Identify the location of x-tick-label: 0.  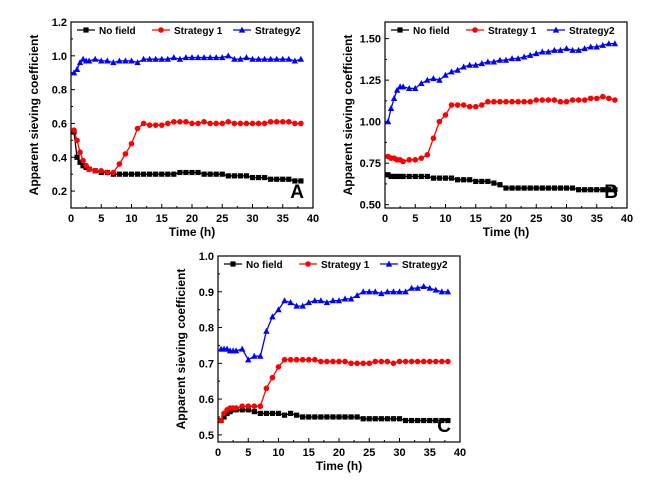
(71, 219).